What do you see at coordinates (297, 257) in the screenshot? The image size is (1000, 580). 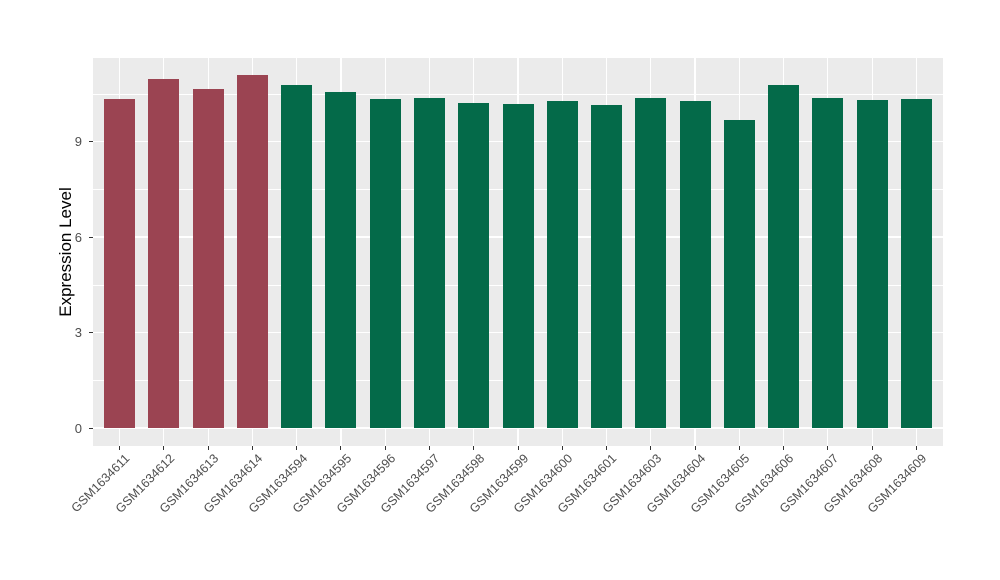 I see `bar-GSM1634594` at bounding box center [297, 257].